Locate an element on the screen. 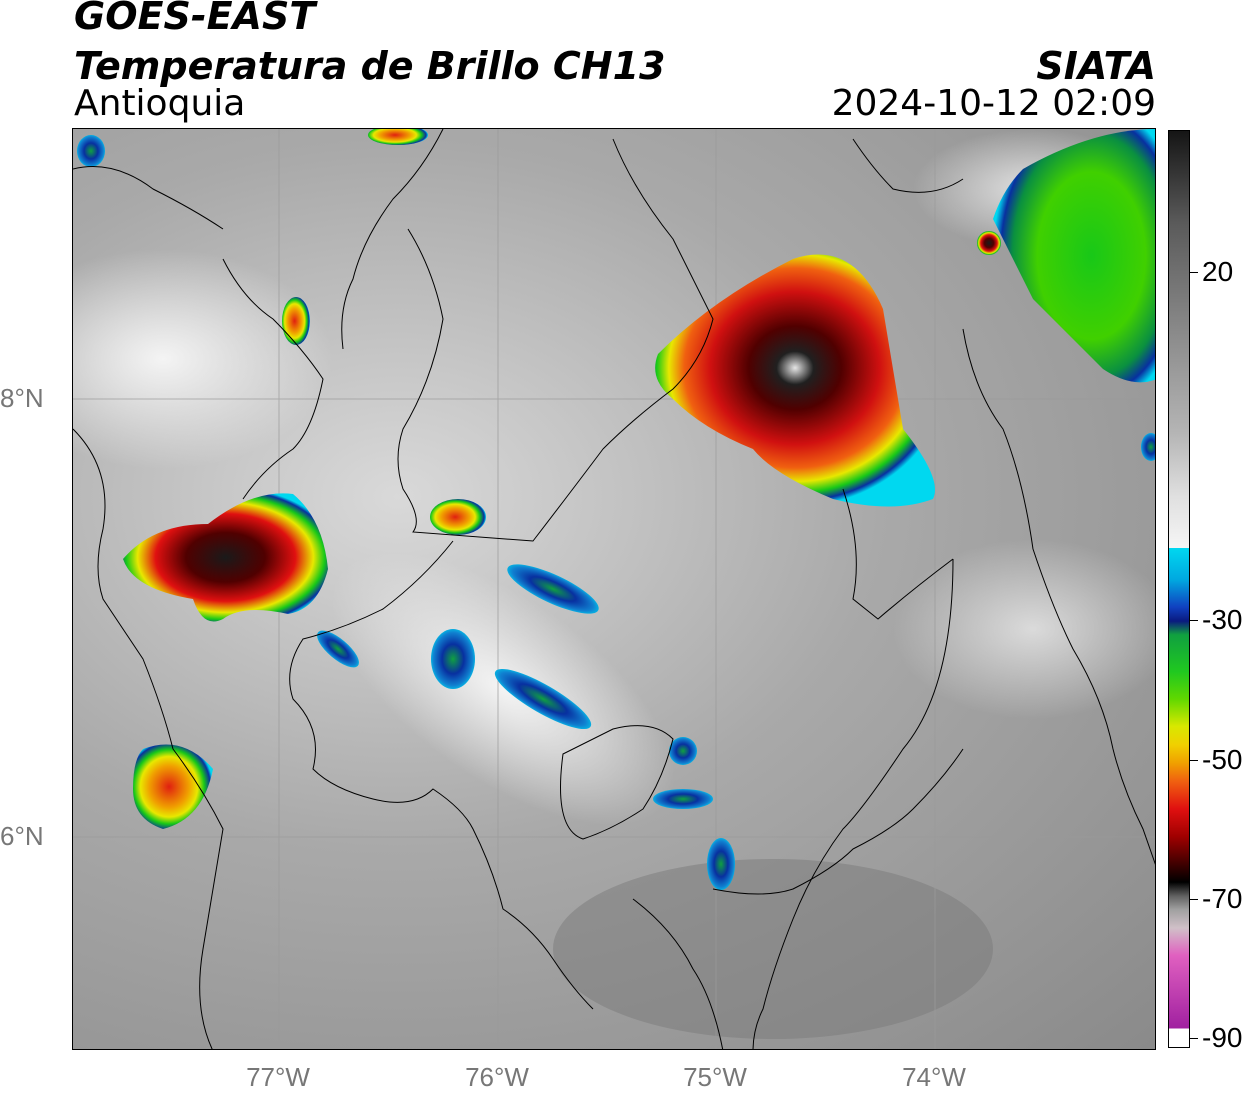  colorbar-tick-minus90: -90 is located at coordinates (1222, 1037).